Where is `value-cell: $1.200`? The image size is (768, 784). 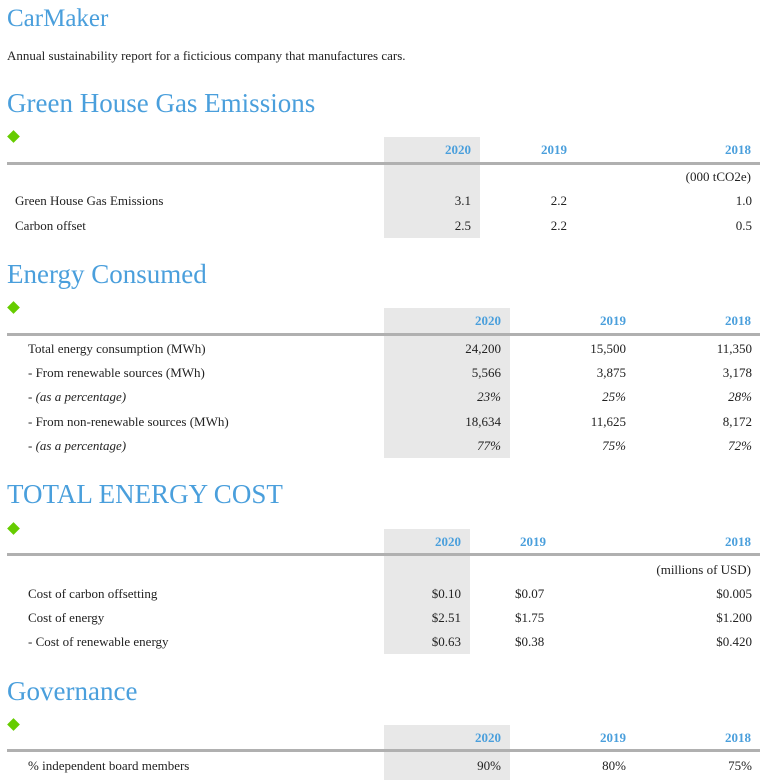 value-cell: $1.200 is located at coordinates (734, 617).